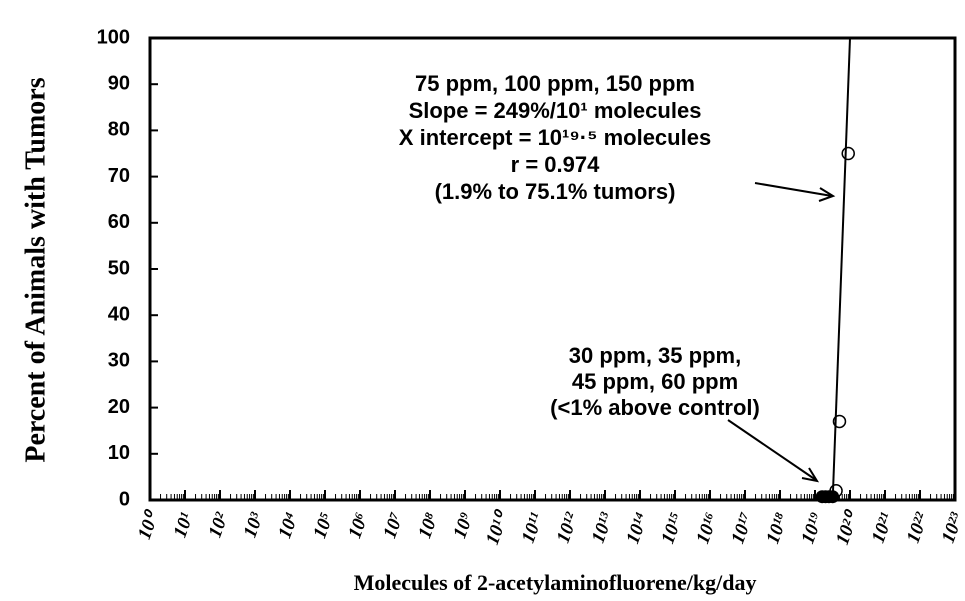  What do you see at coordinates (637, 528) in the screenshot?
I see `x-tick-label: 10¹⁴` at bounding box center [637, 528].